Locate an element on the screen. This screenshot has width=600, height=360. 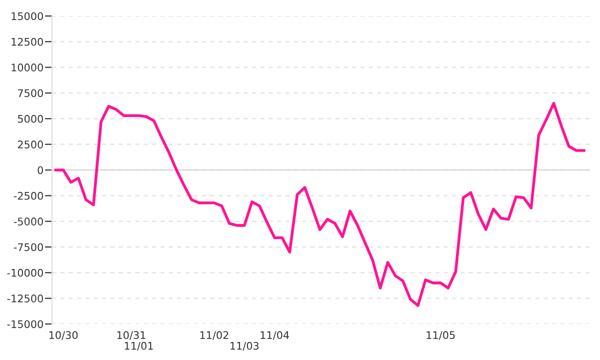
y-tick-label: -7500 is located at coordinates (28, 247).